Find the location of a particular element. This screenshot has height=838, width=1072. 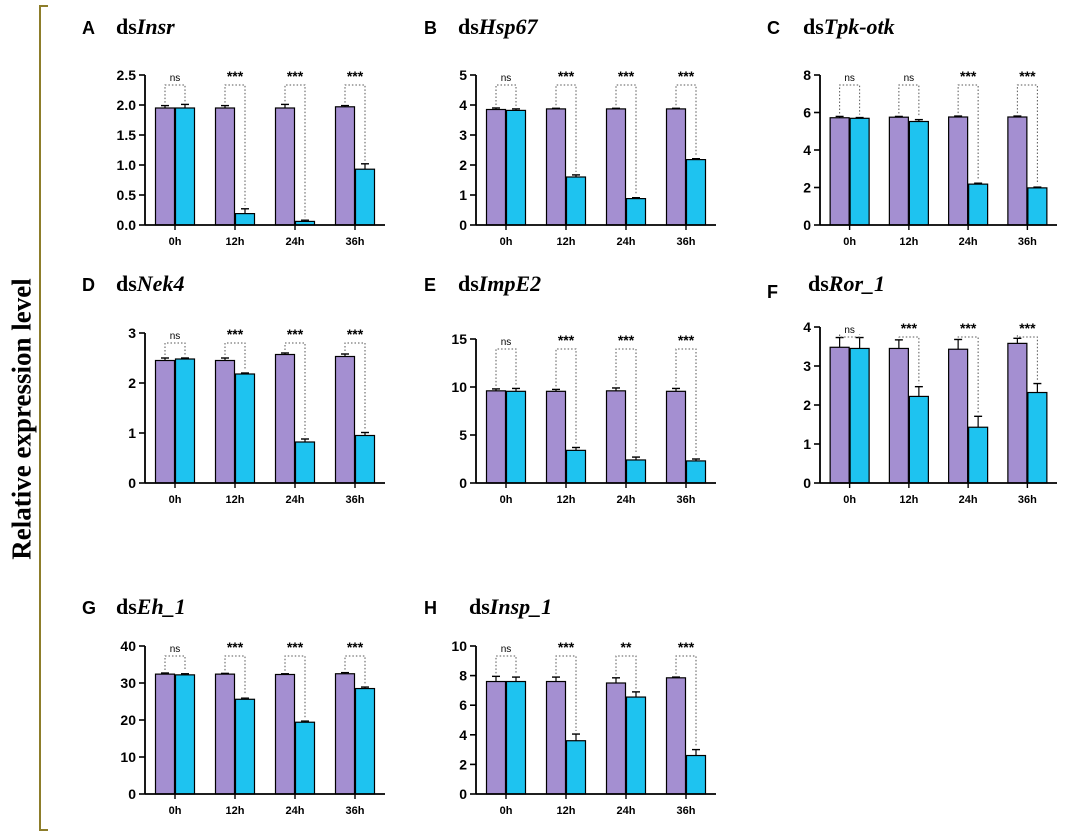

y-tick-label: 5 is located at coordinates (463, 75).